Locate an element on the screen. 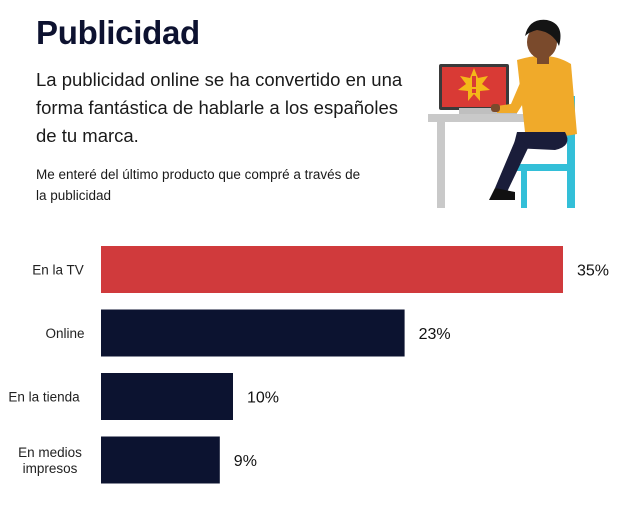  page-title: Publicidad is located at coordinates (118, 32).